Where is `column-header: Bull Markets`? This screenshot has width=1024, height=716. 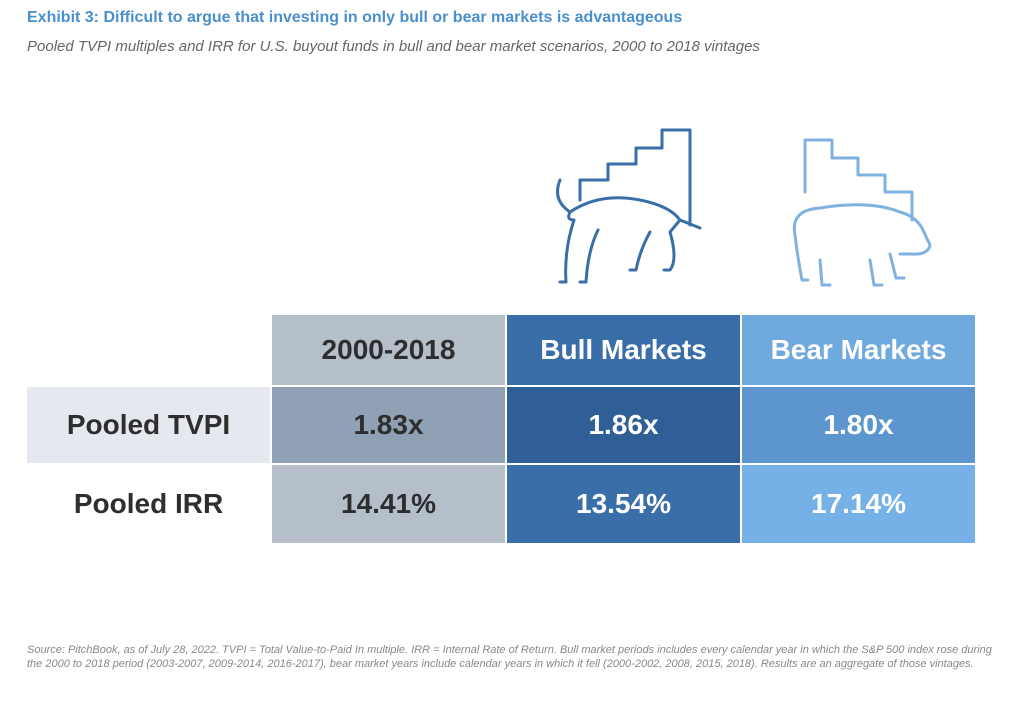 column-header: Bull Markets is located at coordinates (623, 350).